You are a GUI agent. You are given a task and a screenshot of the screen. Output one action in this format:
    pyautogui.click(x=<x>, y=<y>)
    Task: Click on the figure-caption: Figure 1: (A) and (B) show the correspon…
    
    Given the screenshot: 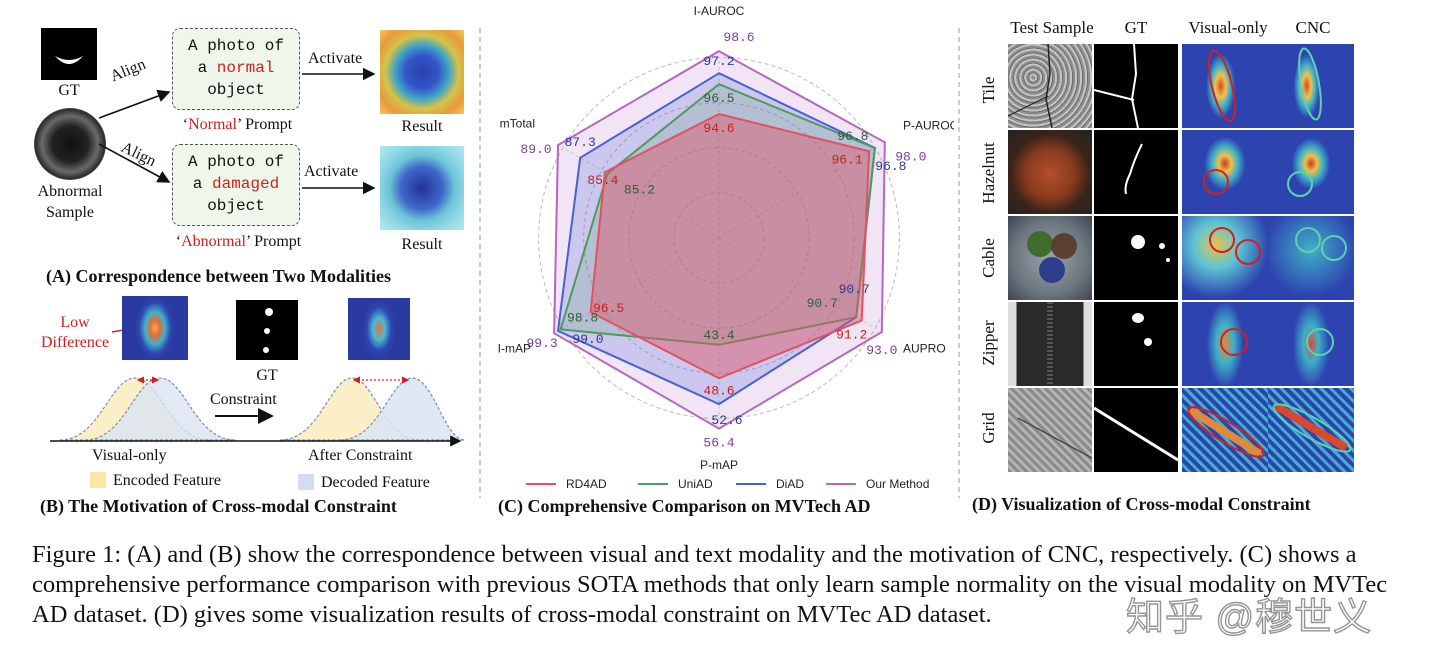 What is the action you would take?
    pyautogui.click(x=710, y=584)
    